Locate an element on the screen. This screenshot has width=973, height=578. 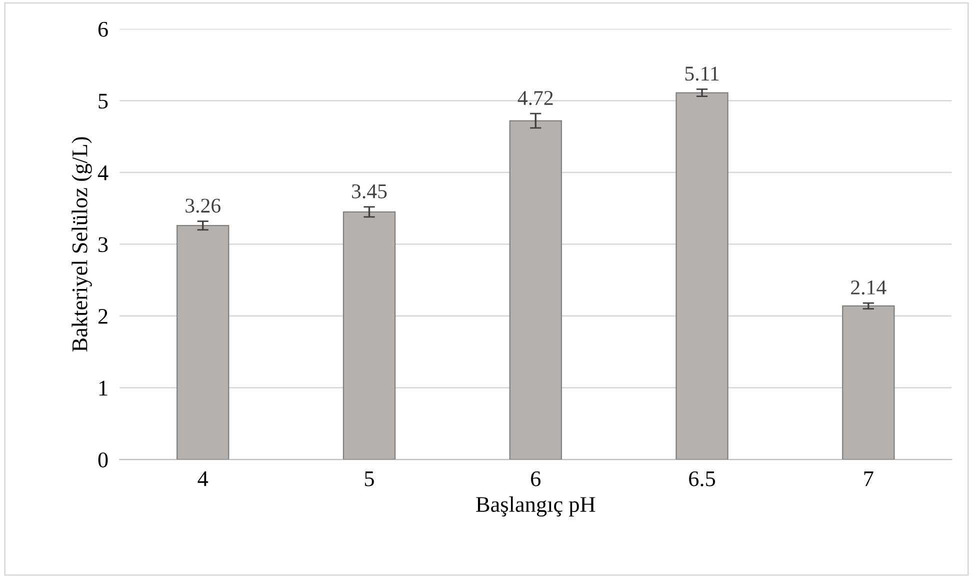
x-tick-label: 6 is located at coordinates (536, 478).